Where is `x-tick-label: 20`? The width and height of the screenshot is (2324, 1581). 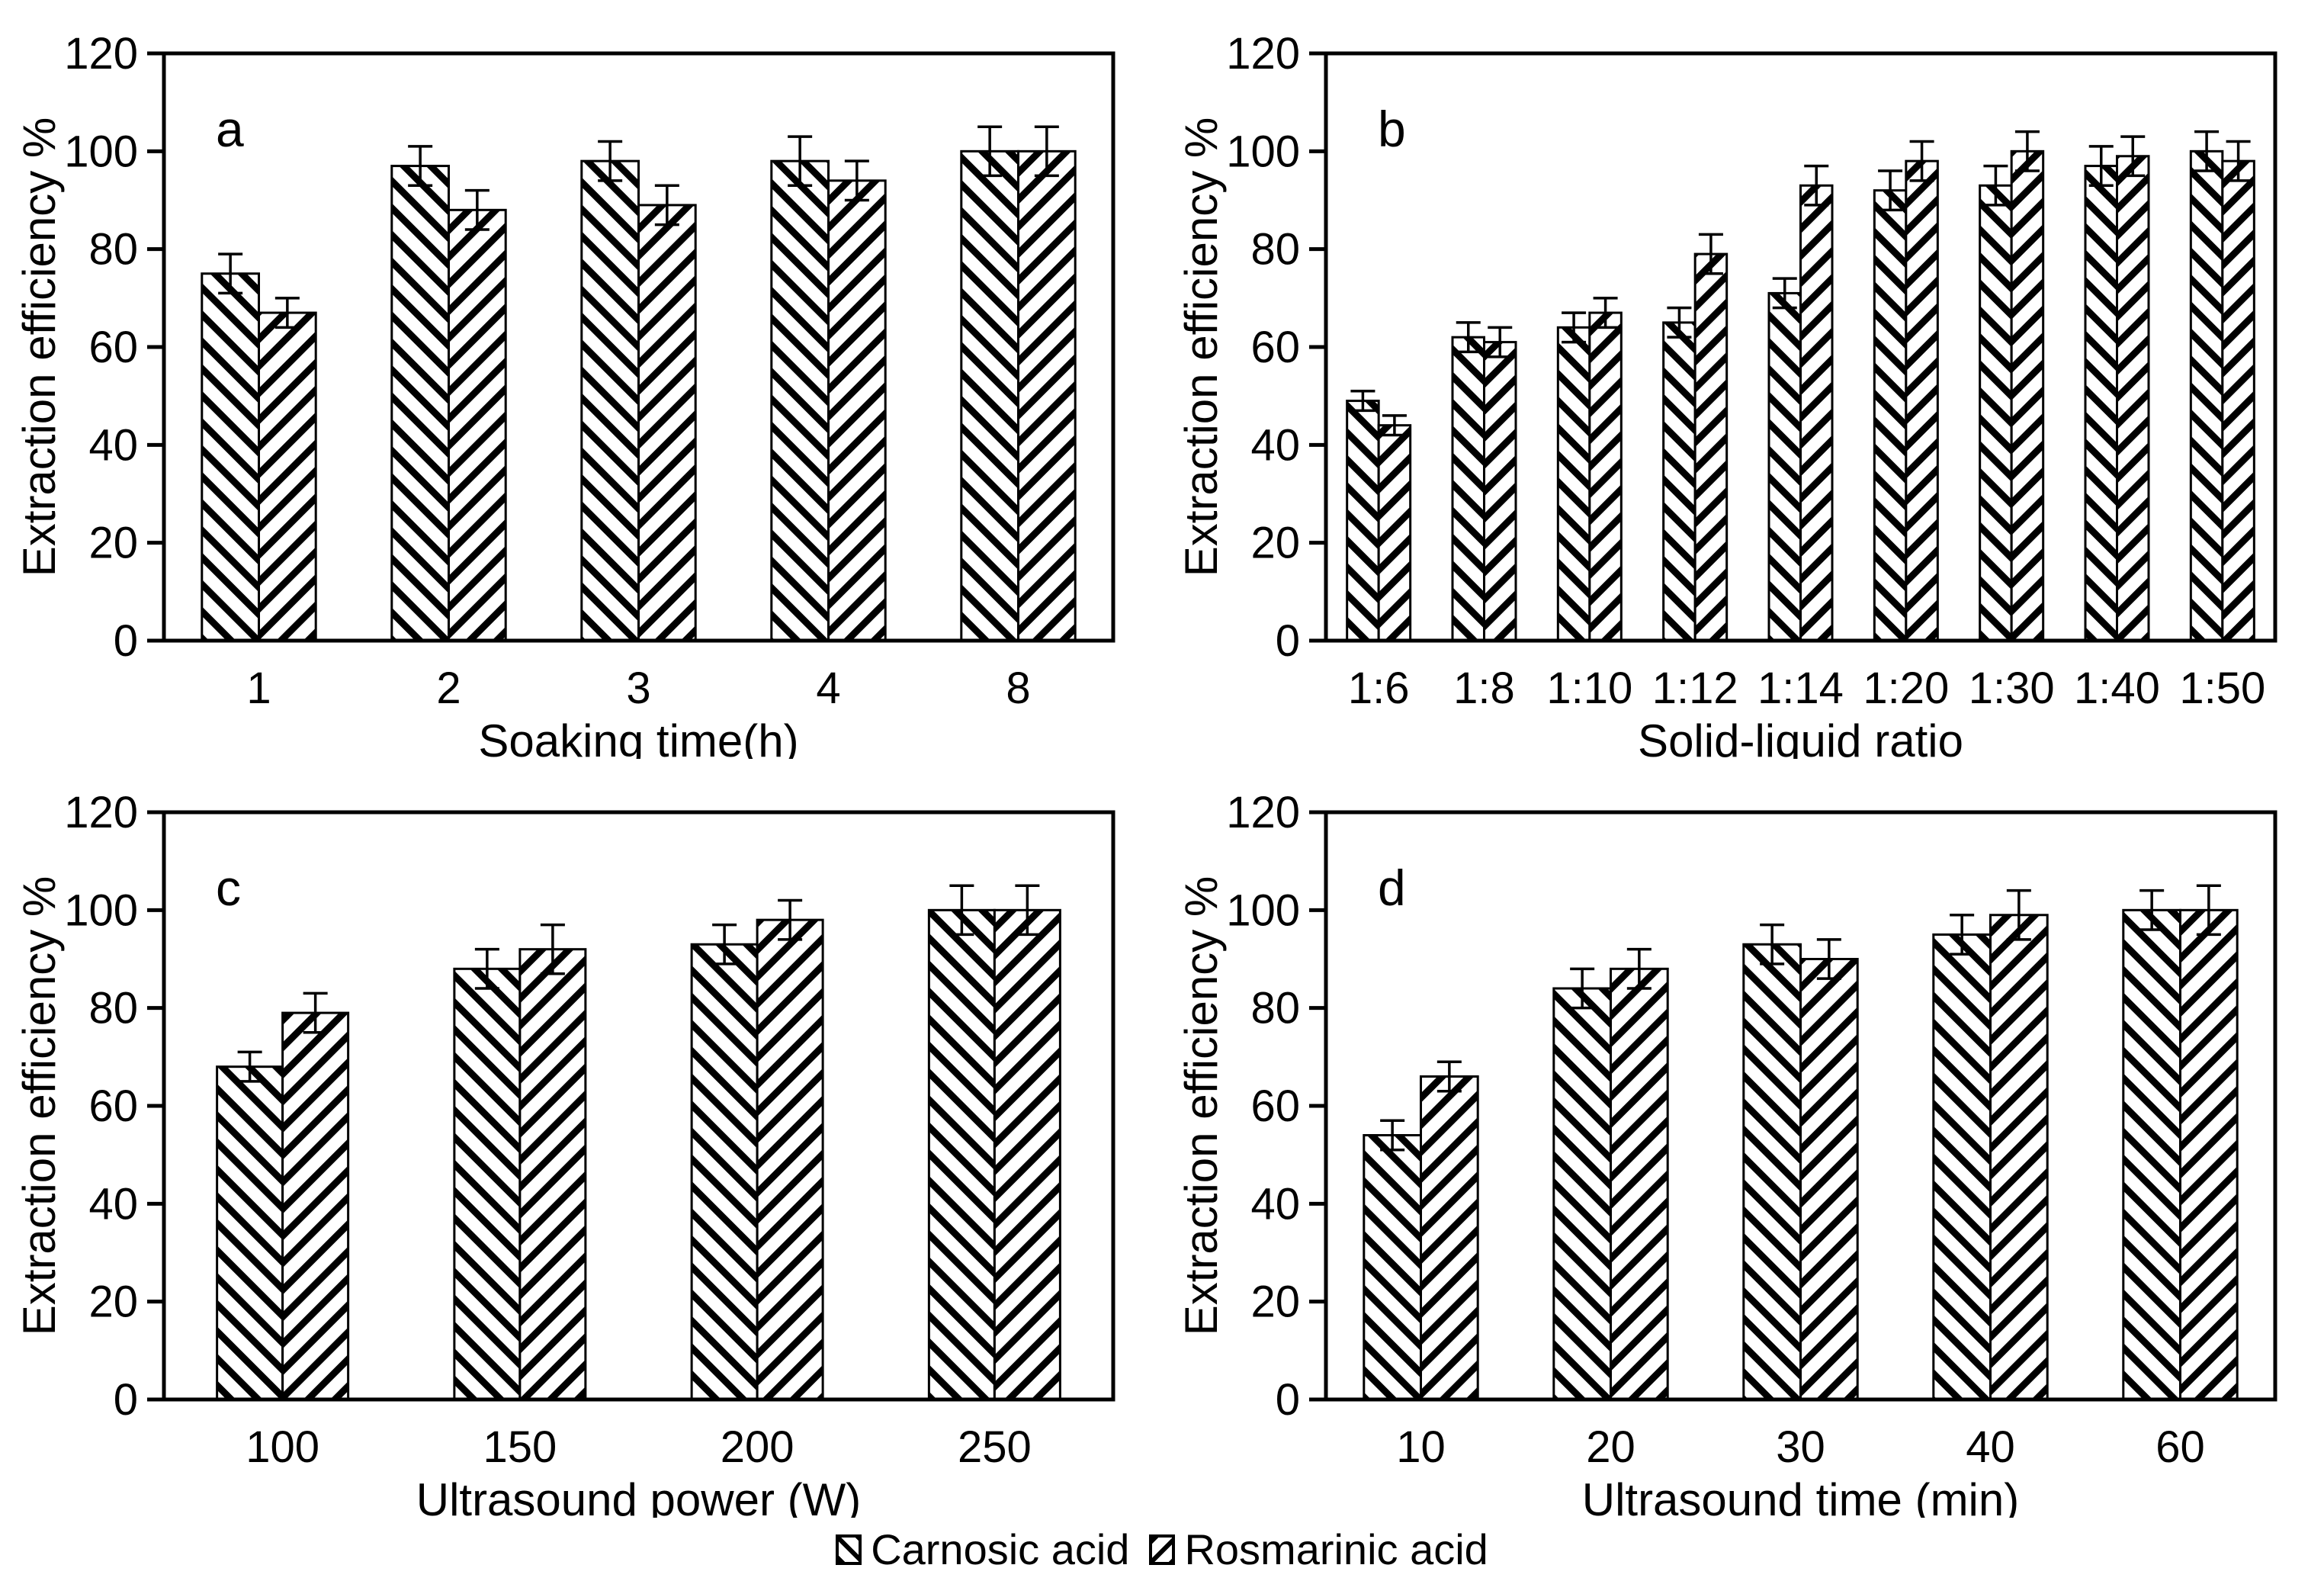 x-tick-label: 20 is located at coordinates (1611, 1447).